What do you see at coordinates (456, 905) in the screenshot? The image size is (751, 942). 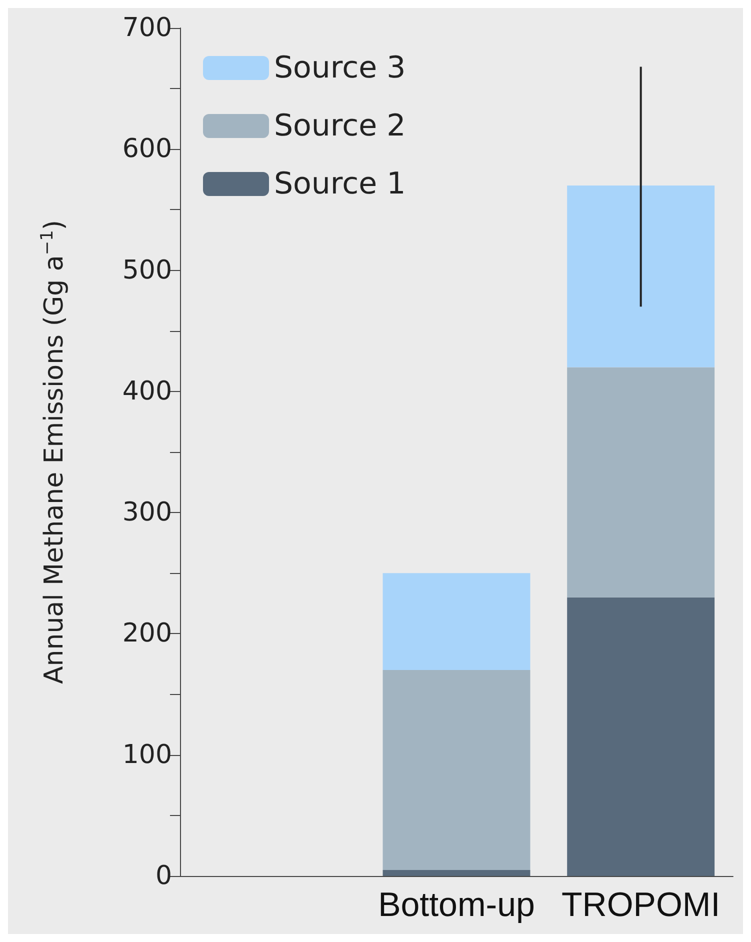 I see `x-tick-label: Bottom-up` at bounding box center [456, 905].